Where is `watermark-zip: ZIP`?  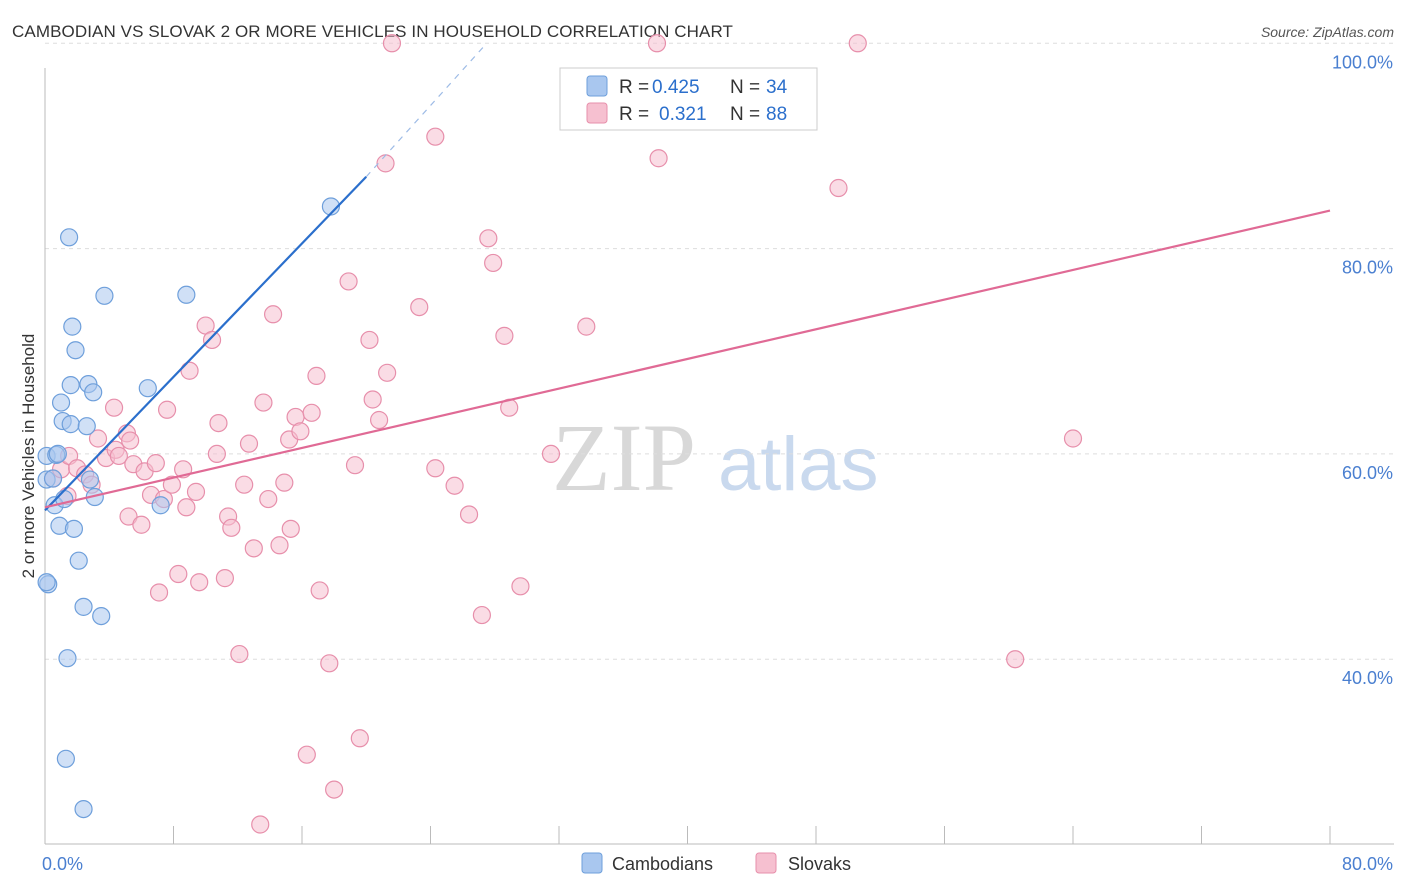 watermark-zip: ZIP is located at coordinates (624, 457).